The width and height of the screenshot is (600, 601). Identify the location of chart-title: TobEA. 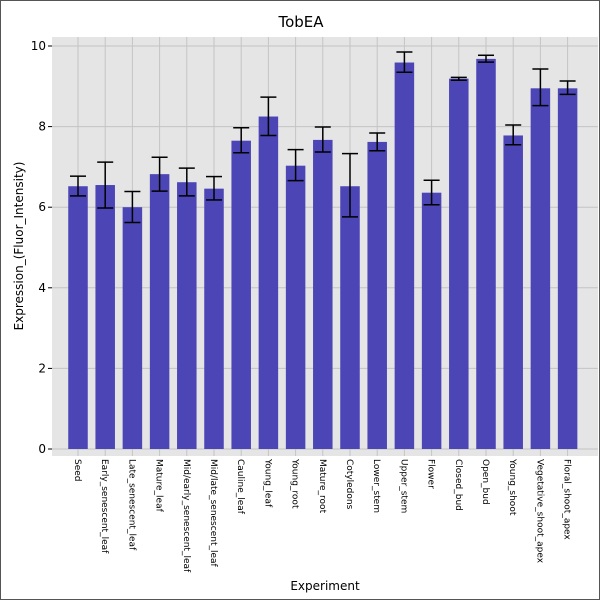
(300, 22).